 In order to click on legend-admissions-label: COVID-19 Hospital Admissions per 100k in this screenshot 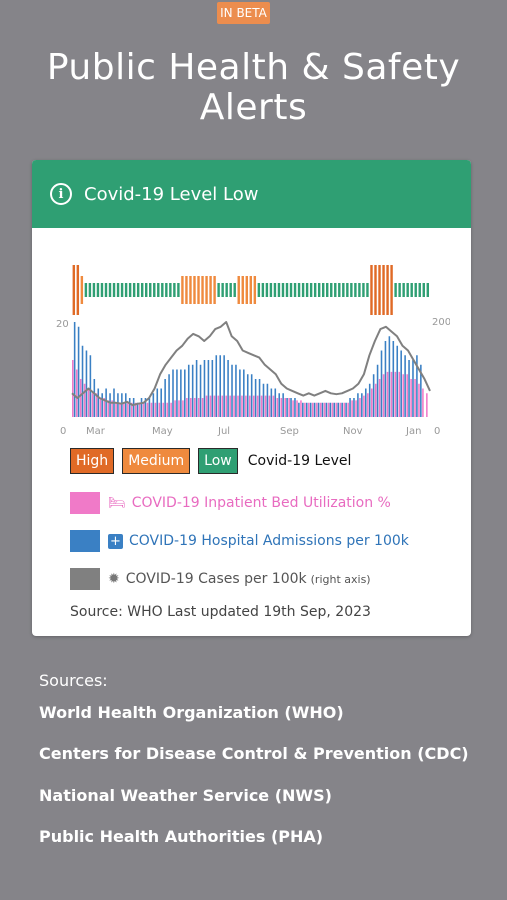, I will do `click(269, 541)`.